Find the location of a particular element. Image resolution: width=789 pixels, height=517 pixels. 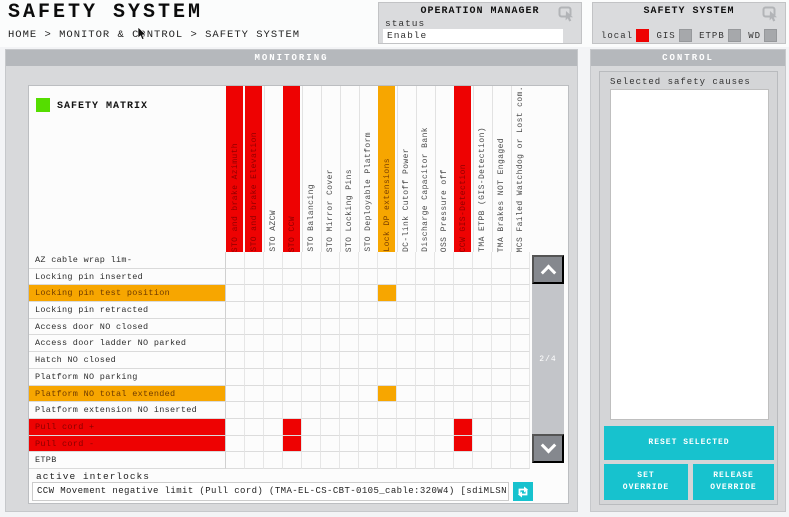

row-label: Platform extension NO inserted is located at coordinates (127, 410).